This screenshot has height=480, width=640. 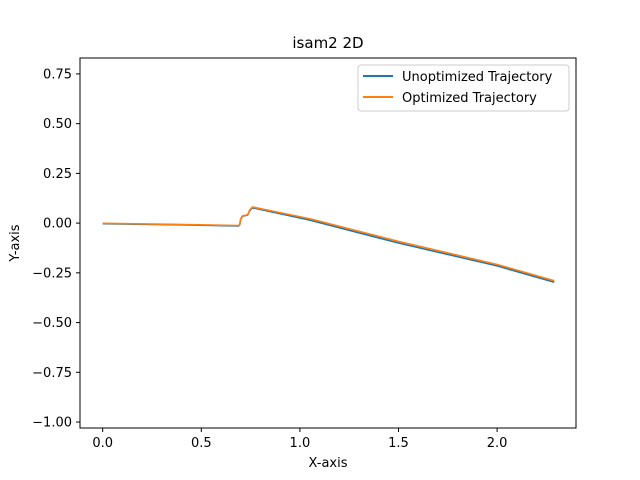 I want to click on y-tick-label: −0.25, so click(x=52, y=273).